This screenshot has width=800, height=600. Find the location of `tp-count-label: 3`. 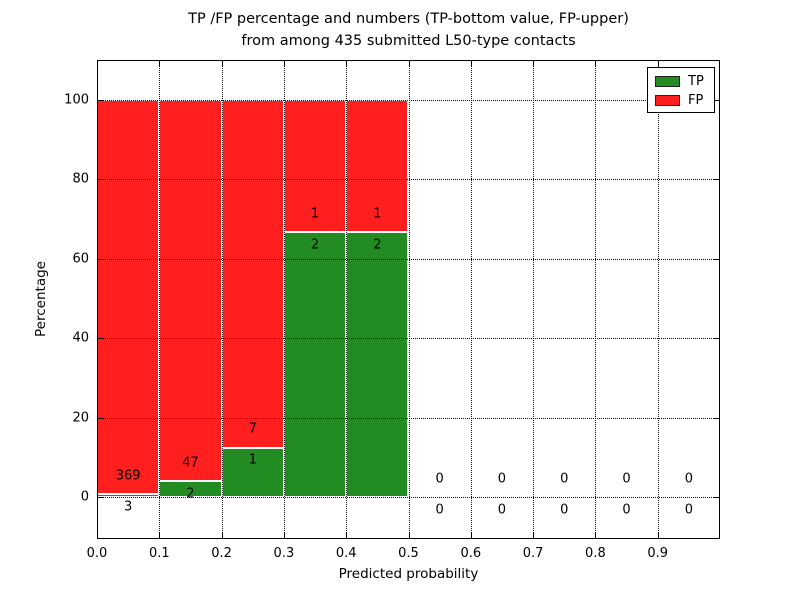

tp-count-label: 3 is located at coordinates (128, 507).